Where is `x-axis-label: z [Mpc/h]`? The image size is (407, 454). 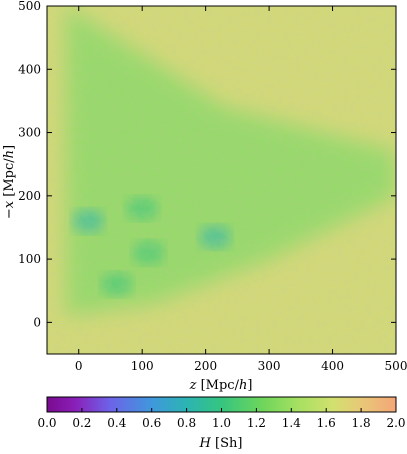 x-axis-label: z [Mpc/h] is located at coordinates (221, 385).